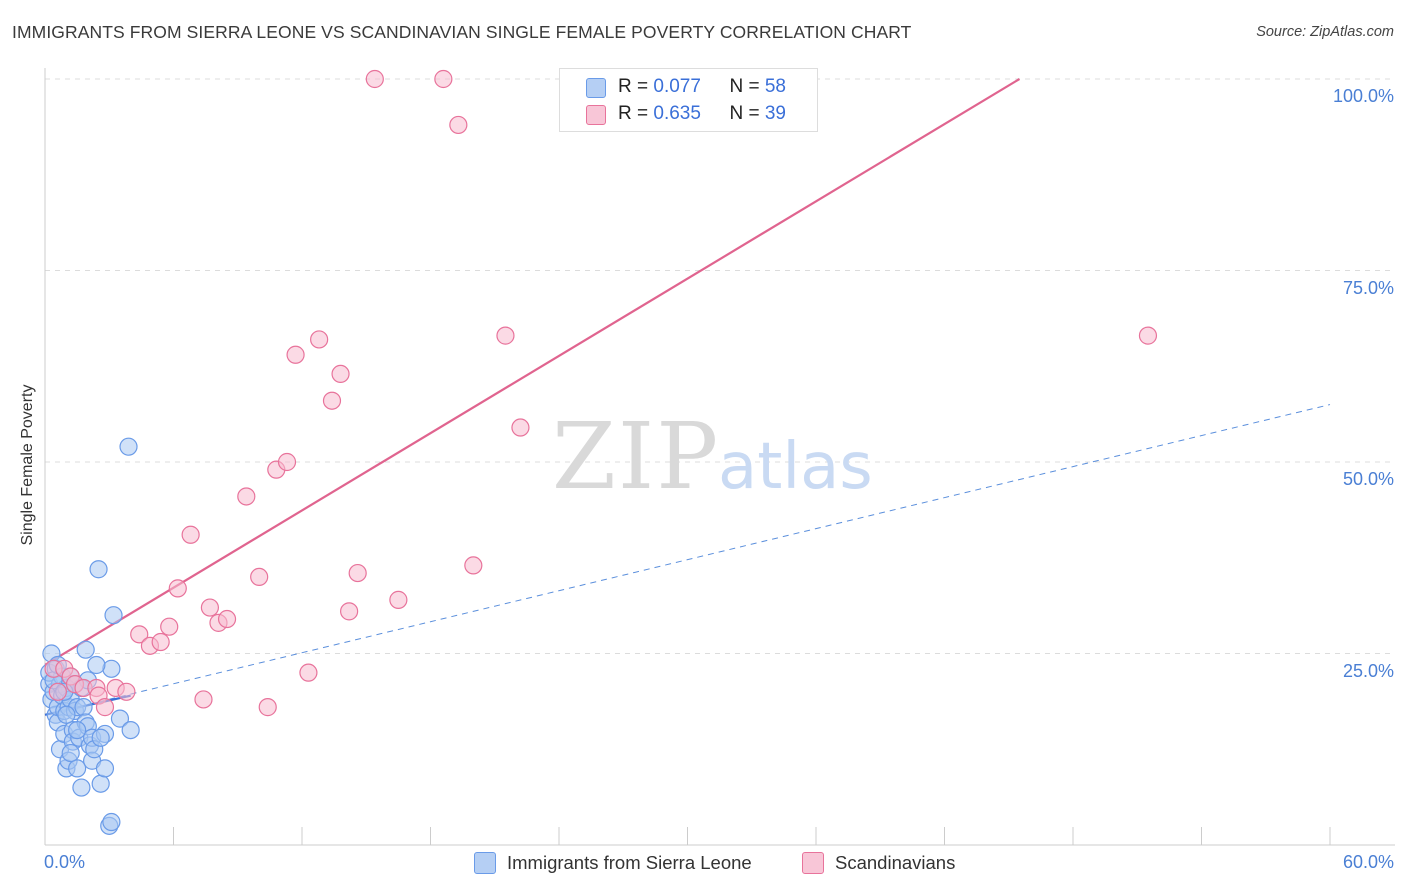 This screenshot has height=892, width=1406. What do you see at coordinates (1368, 862) in the screenshot?
I see `x-tick-label-max: 60.0%` at bounding box center [1368, 862].